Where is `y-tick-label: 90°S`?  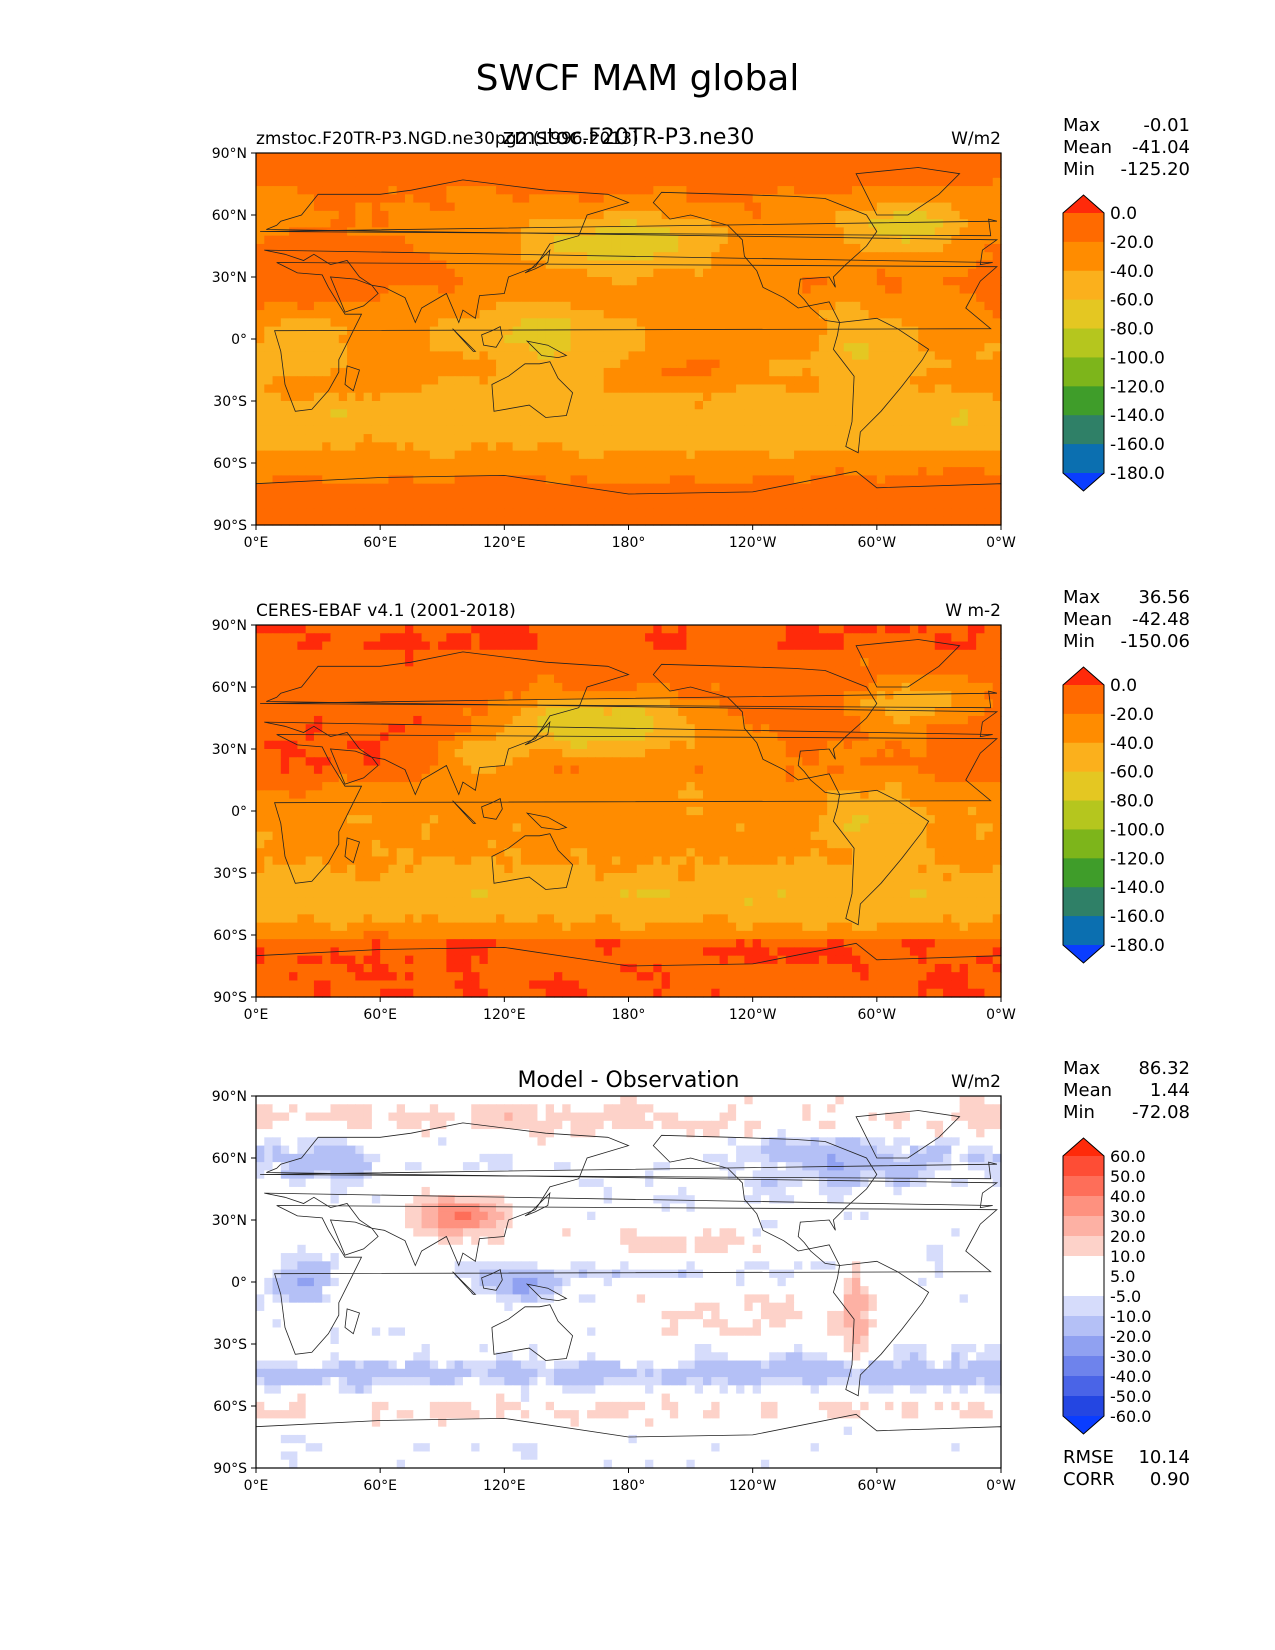
y-tick-label: 90°S is located at coordinates (230, 526).